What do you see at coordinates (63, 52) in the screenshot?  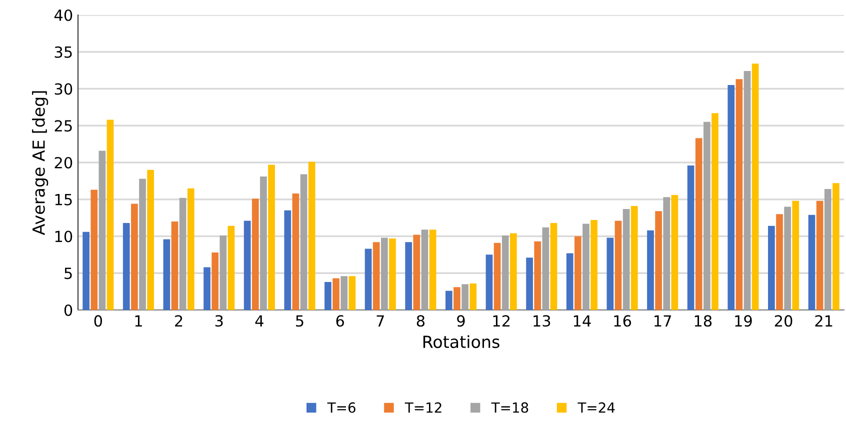 I see `y-tick-label: 35` at bounding box center [63, 52].